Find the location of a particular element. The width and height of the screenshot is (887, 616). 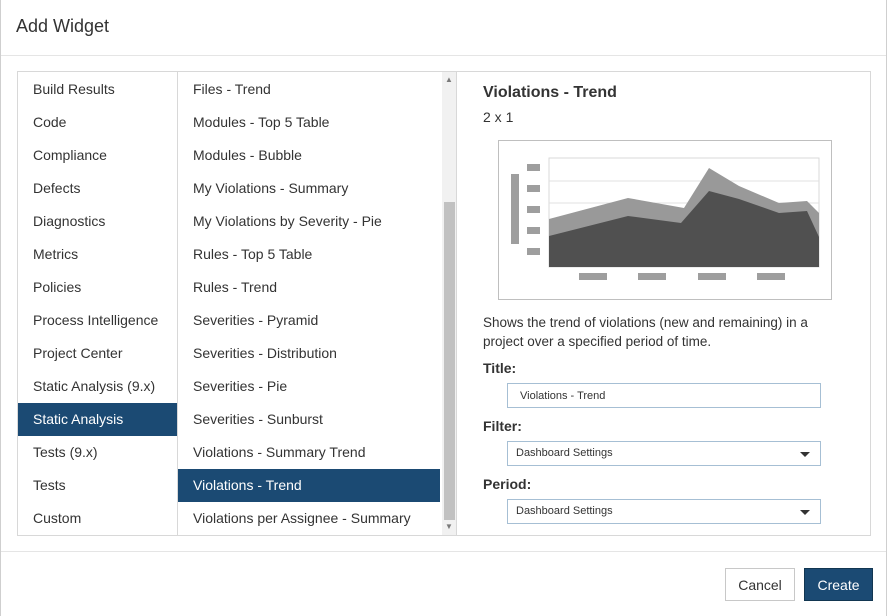

period-label: Period: is located at coordinates (507, 484).